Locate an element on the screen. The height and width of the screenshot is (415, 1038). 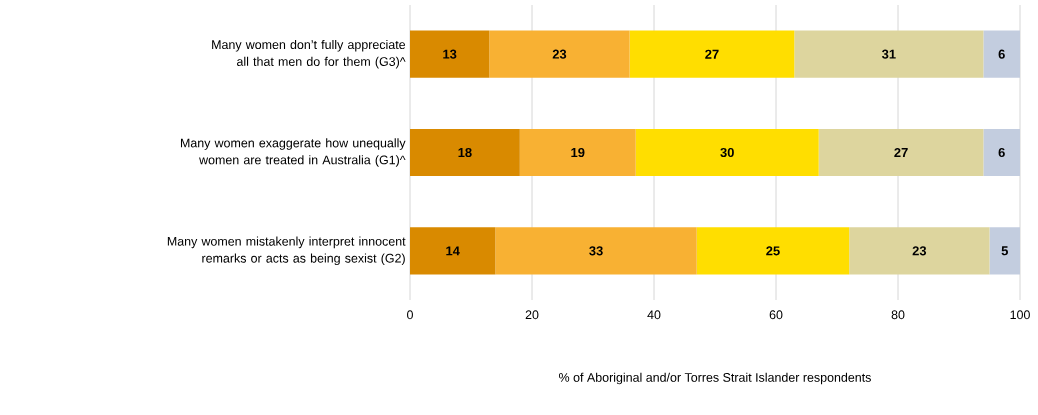
data-label: 31 is located at coordinates (888, 54).